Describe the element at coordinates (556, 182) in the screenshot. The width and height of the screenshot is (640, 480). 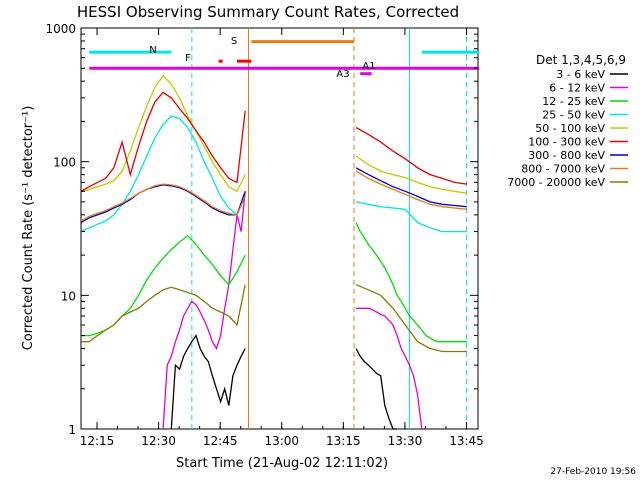
I see `legend-label-8: 7000 - 20000 keV` at that location.